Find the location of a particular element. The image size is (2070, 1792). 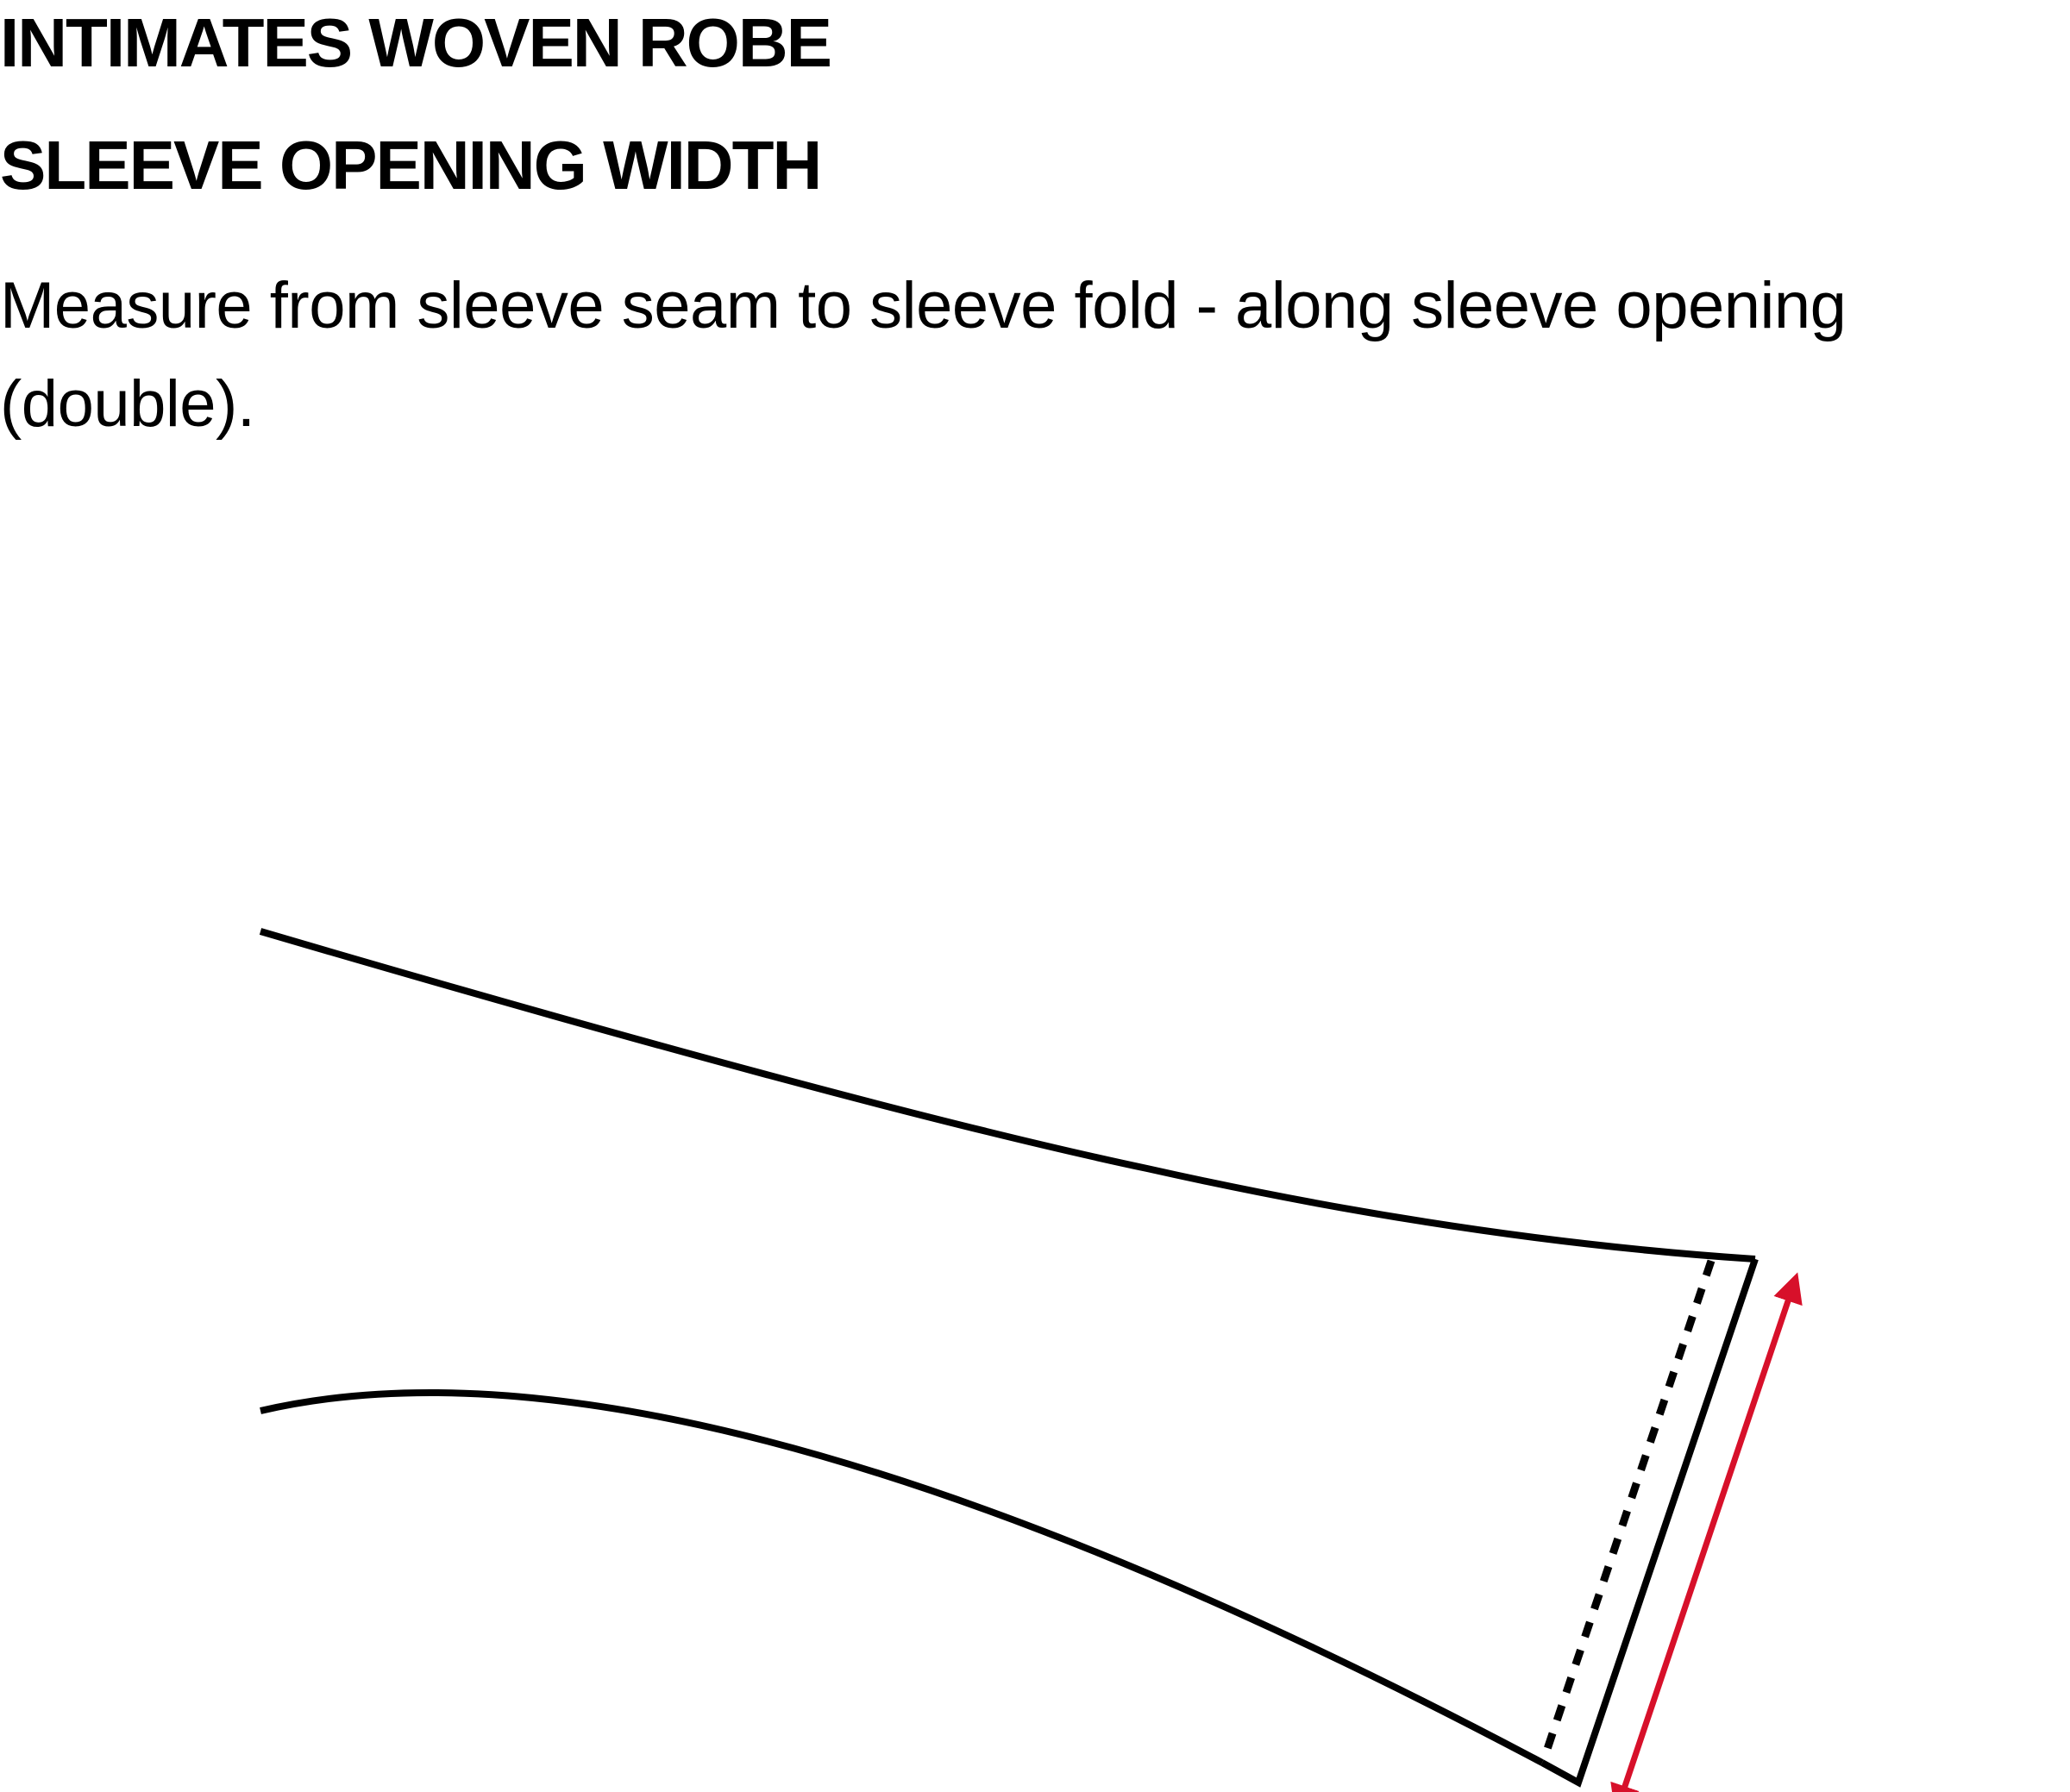

sleeve-opening-edge is located at coordinates (1649, 1522).